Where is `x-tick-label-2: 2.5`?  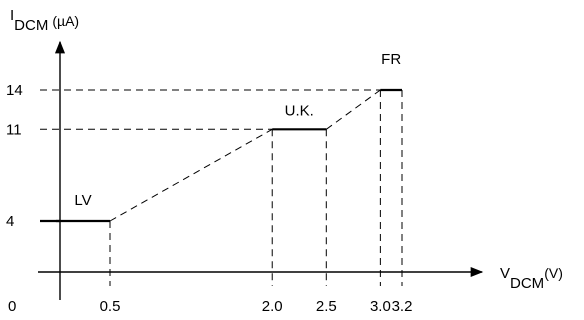 x-tick-label-2: 2.5 is located at coordinates (326, 306).